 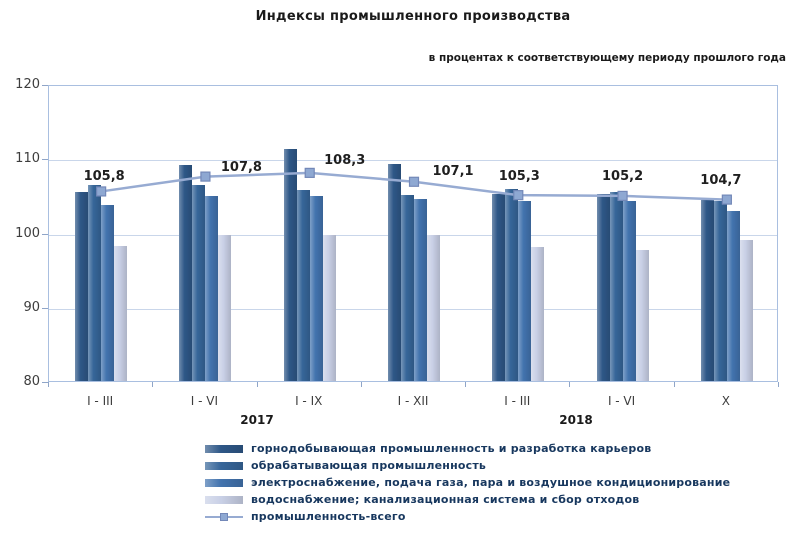 I want to click on data-label-cat3: 108,3, so click(x=345, y=160).